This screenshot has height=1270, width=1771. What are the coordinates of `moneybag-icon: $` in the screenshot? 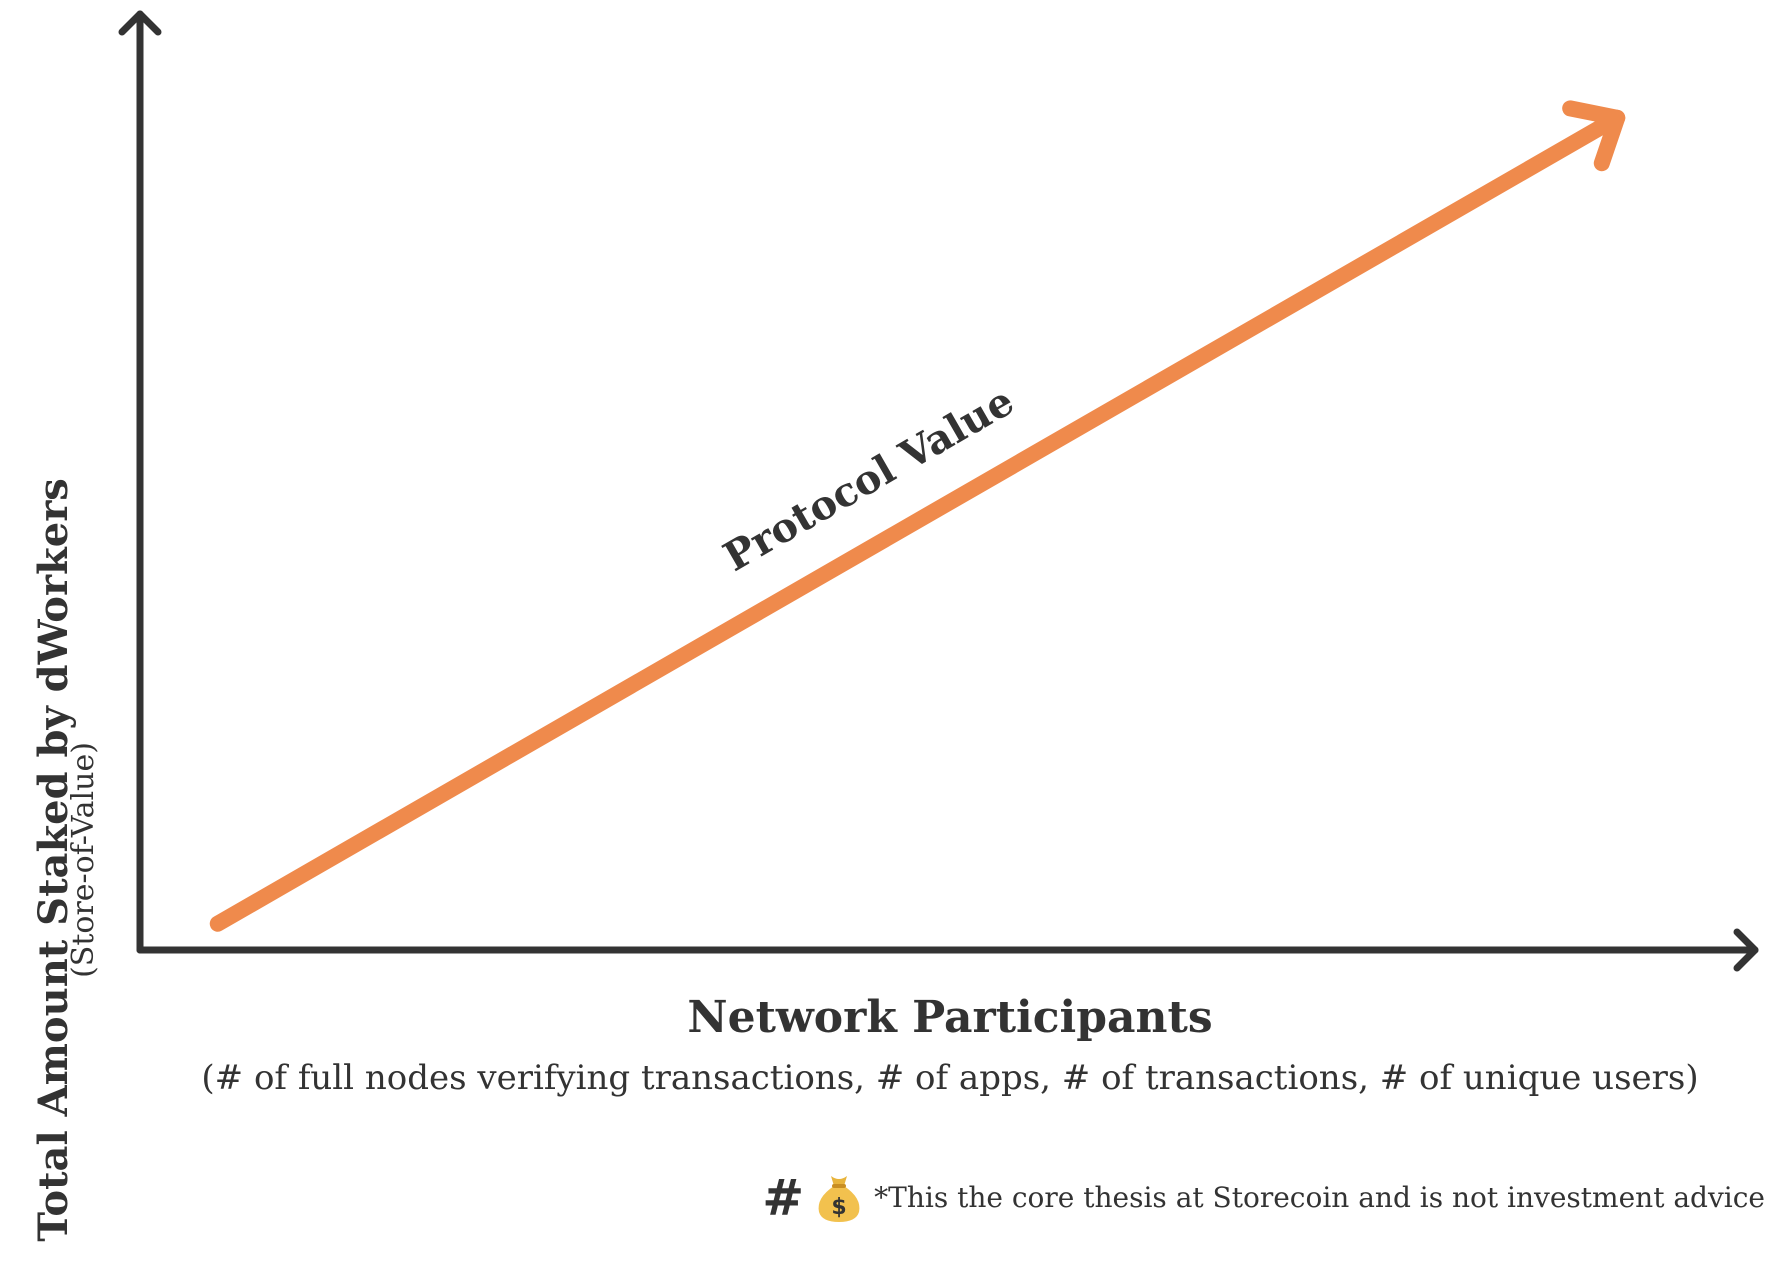 It's located at (839, 1199).